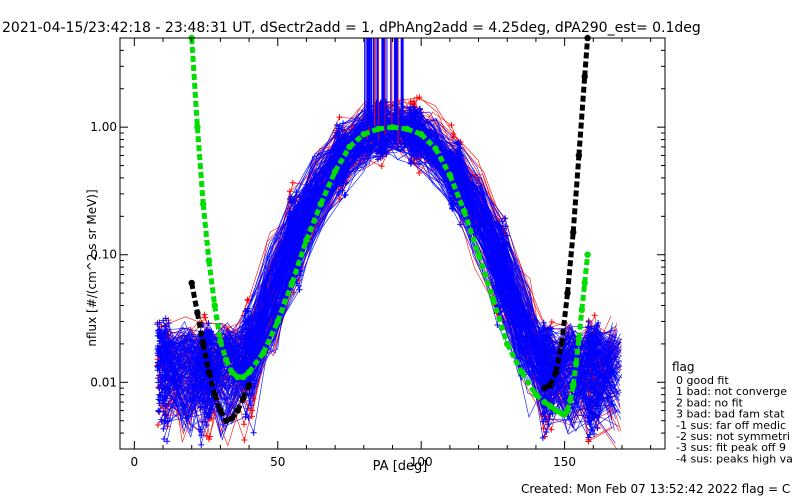  I want to click on legend-entry: 0 good fit, so click(702, 380).